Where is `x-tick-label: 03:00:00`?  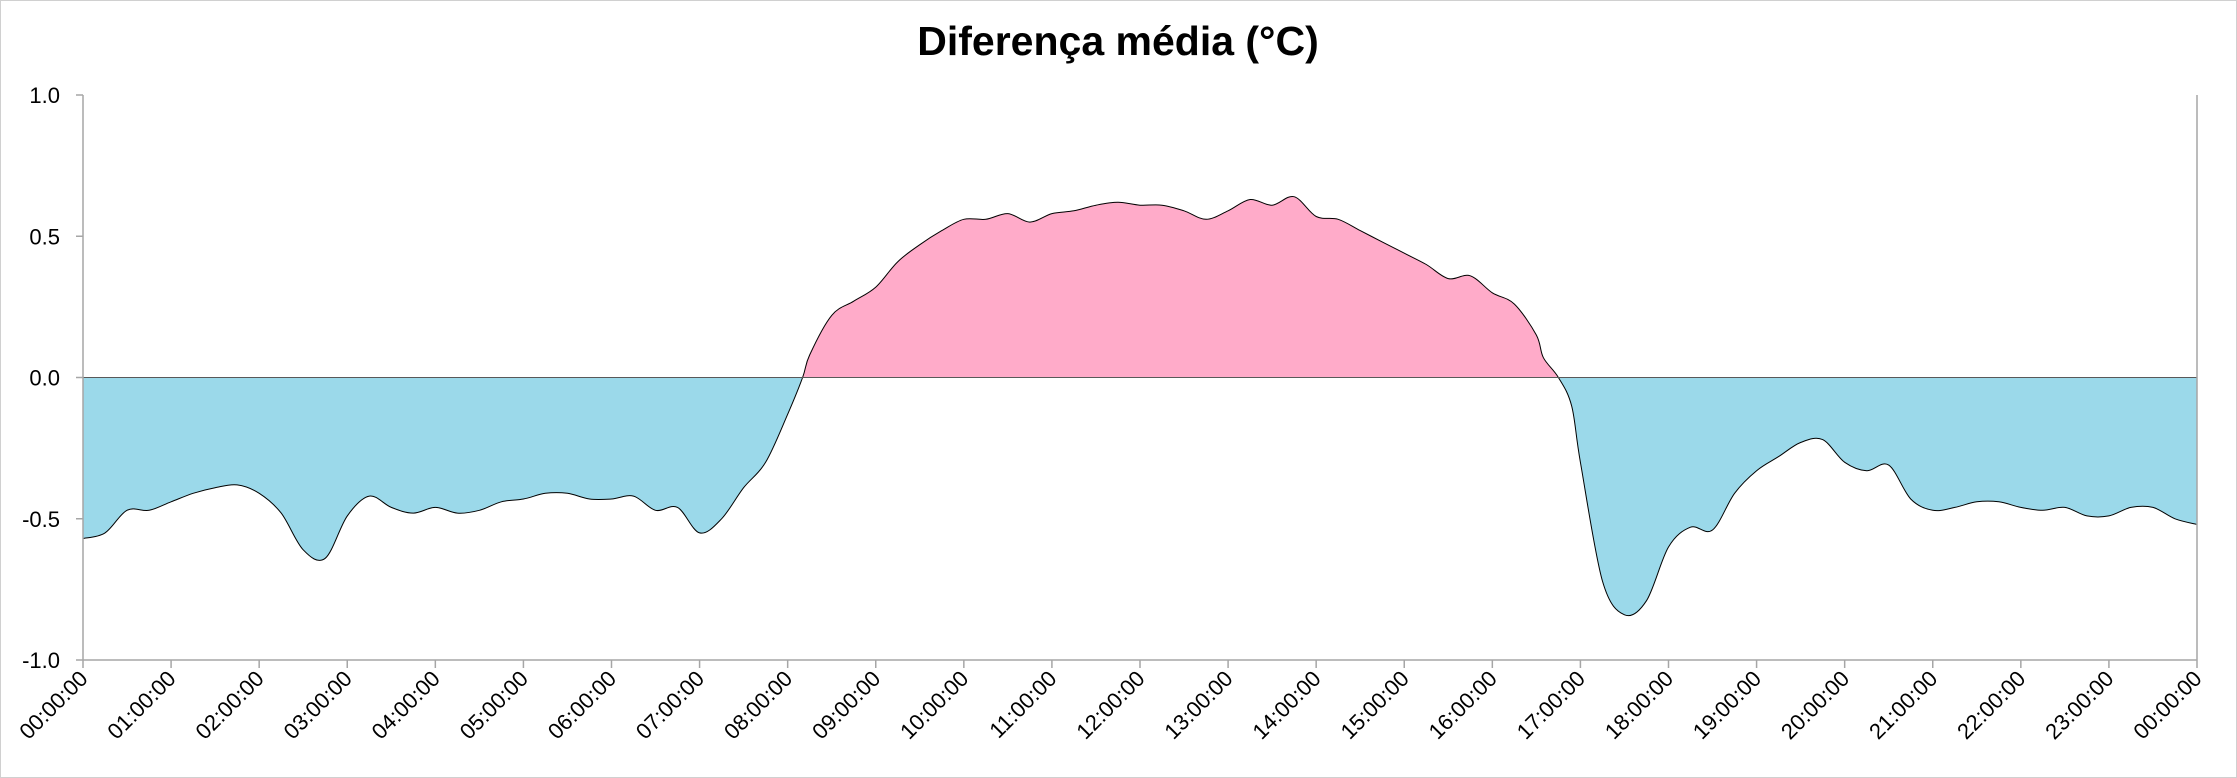 x-tick-label: 03:00:00 is located at coordinates (318, 705).